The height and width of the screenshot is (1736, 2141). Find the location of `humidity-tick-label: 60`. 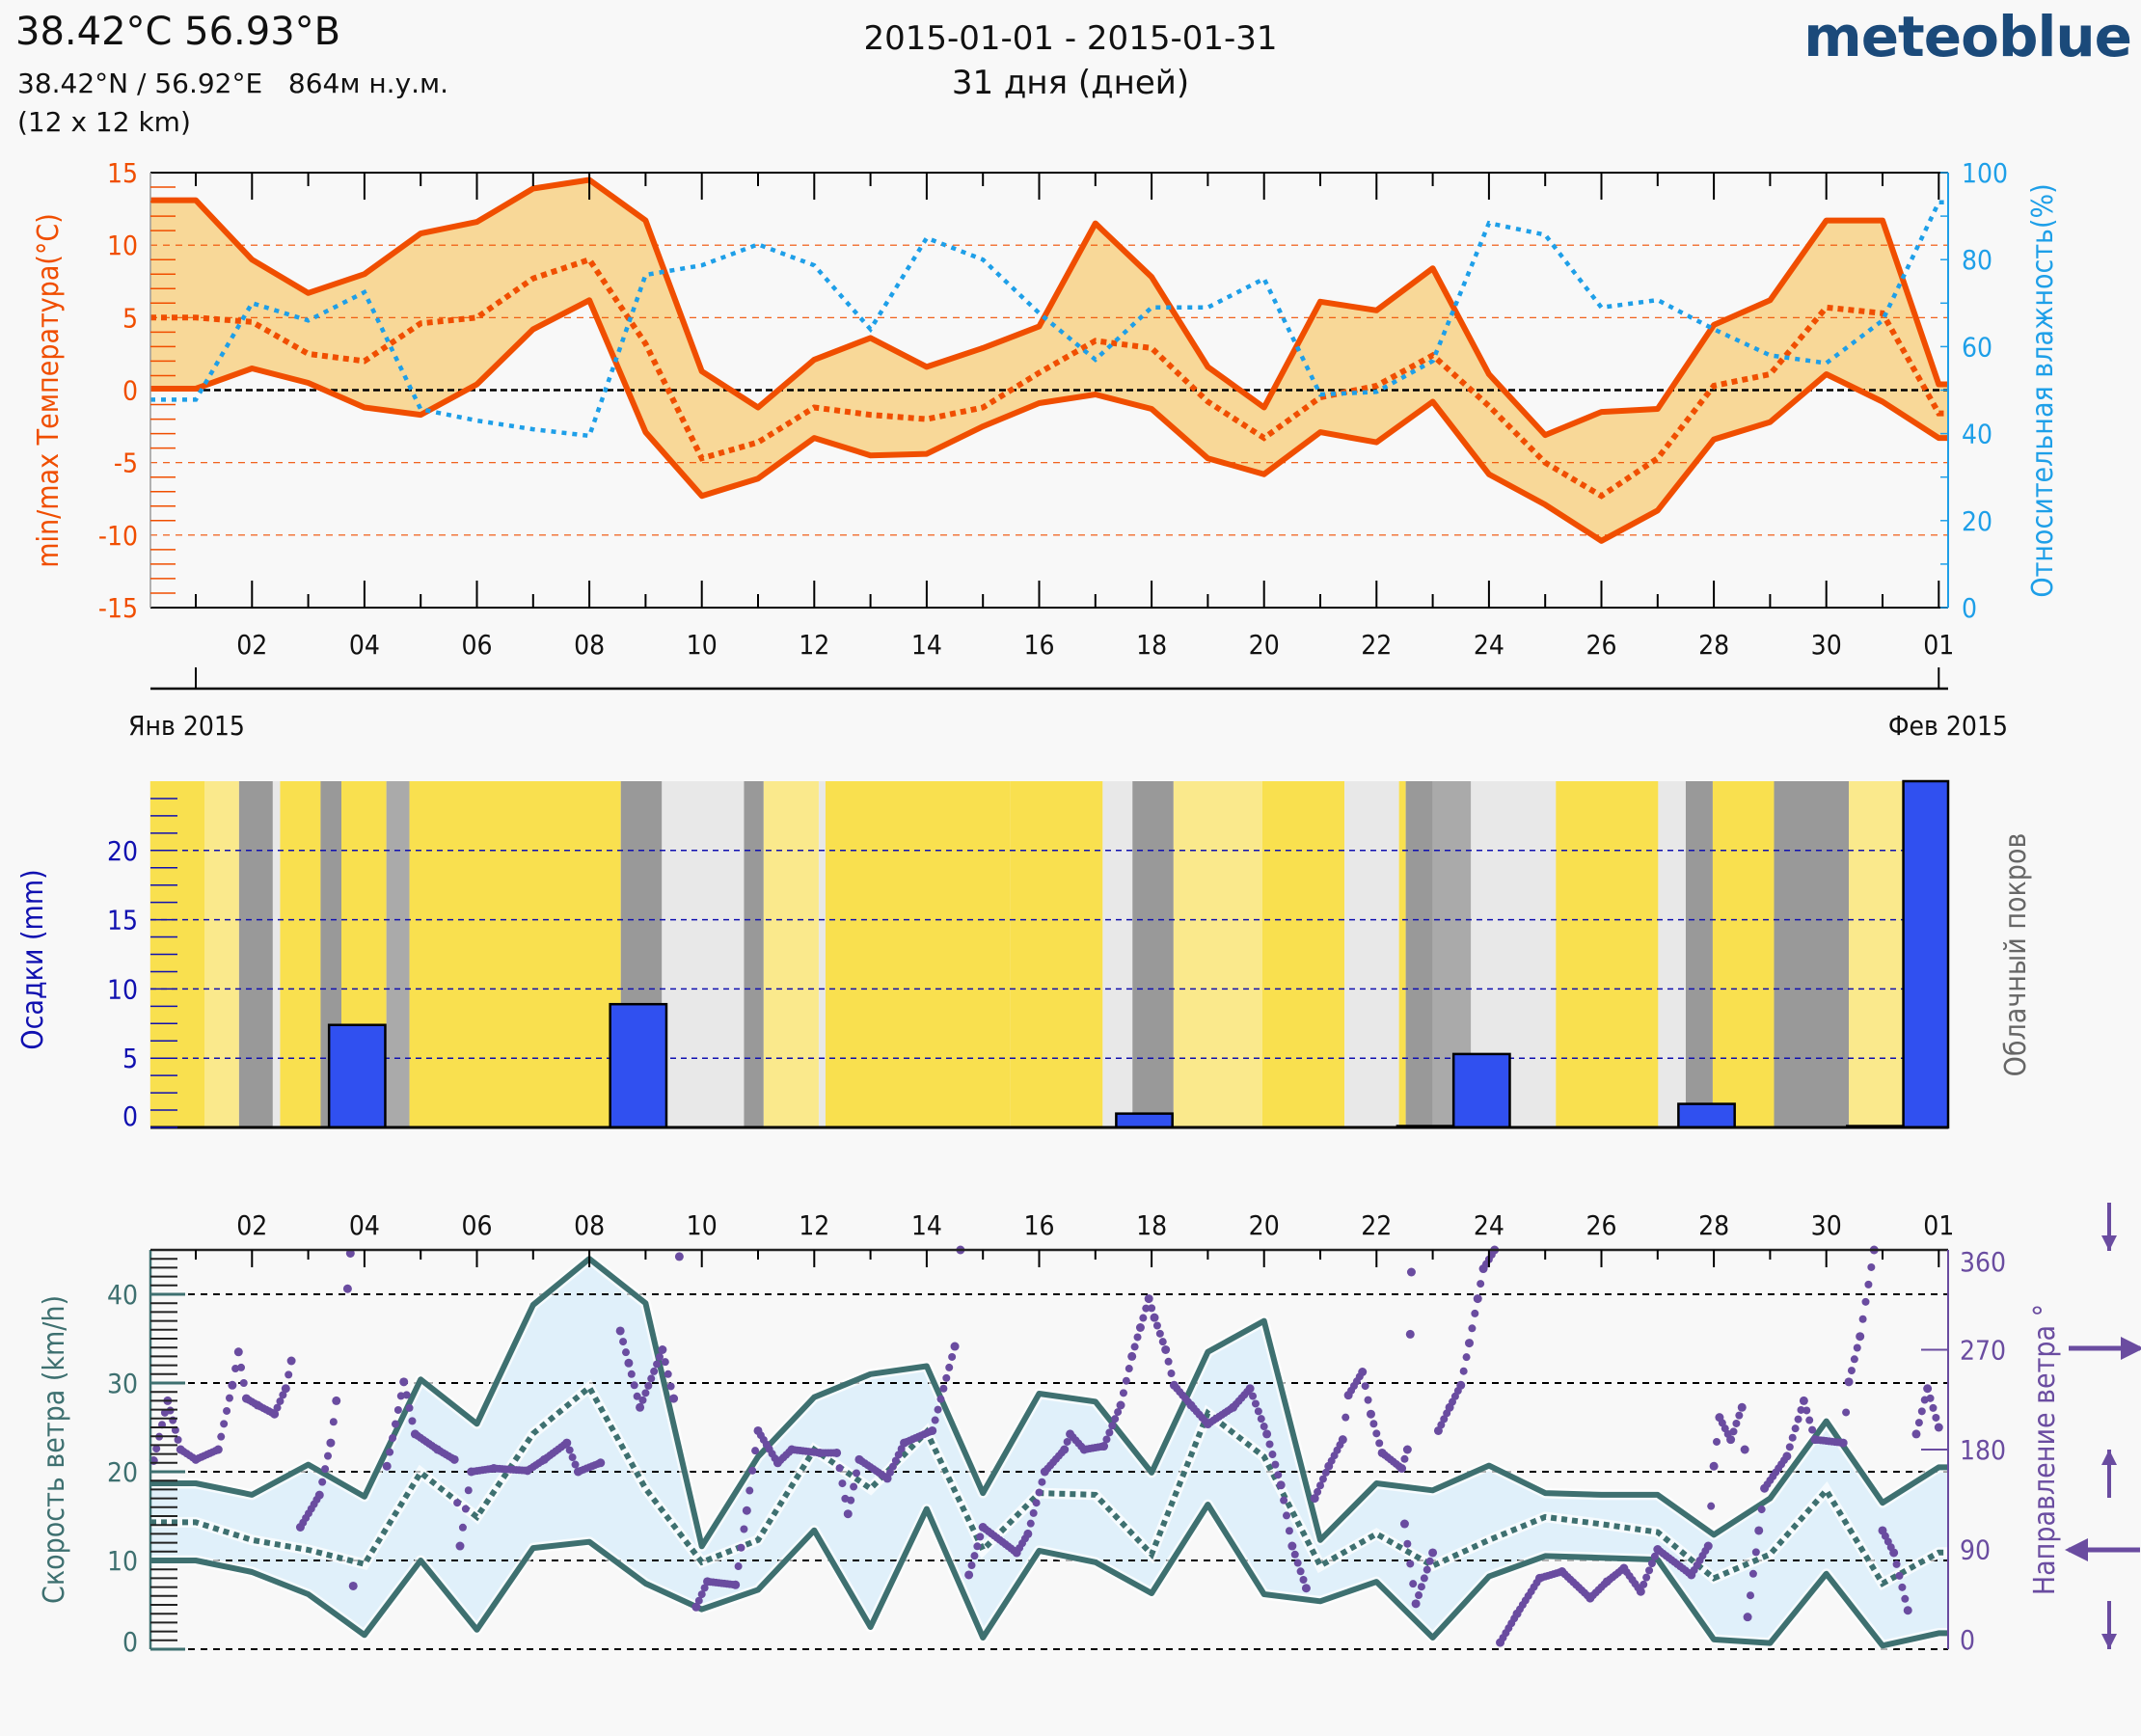

humidity-tick-label: 60 is located at coordinates (1977, 347).